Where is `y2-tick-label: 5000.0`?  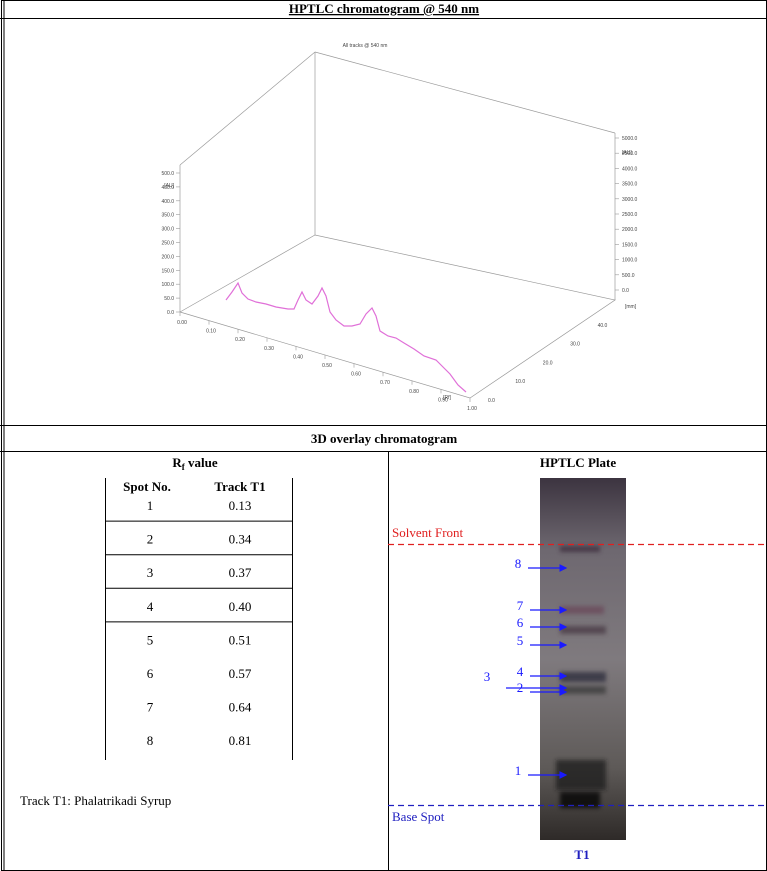
y2-tick-label: 5000.0 is located at coordinates (630, 139).